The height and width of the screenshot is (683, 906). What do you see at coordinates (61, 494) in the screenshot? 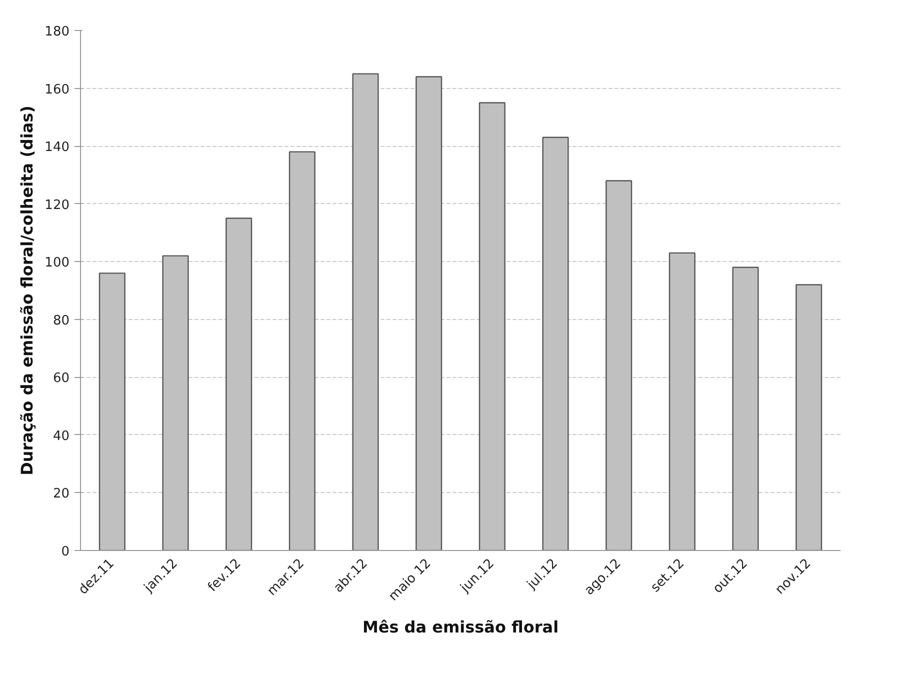
I see `y-tick-label: 20` at bounding box center [61, 494].